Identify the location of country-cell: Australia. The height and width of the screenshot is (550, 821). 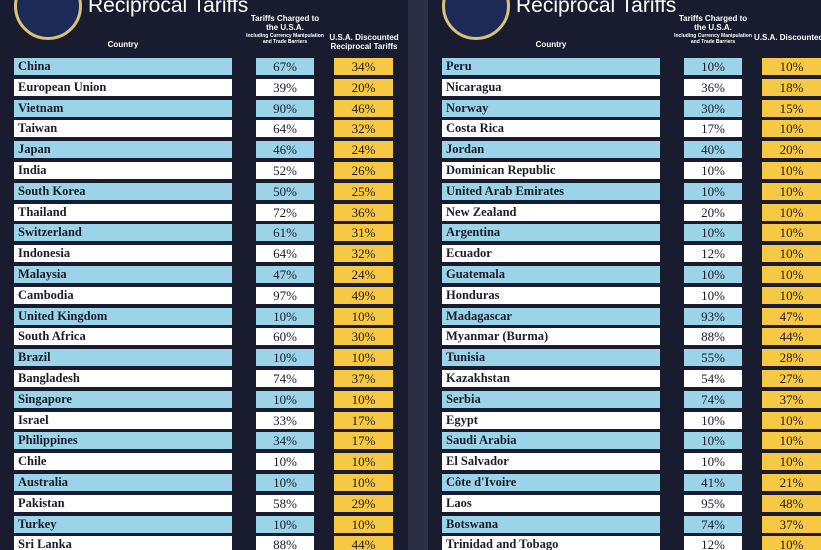
(123, 482).